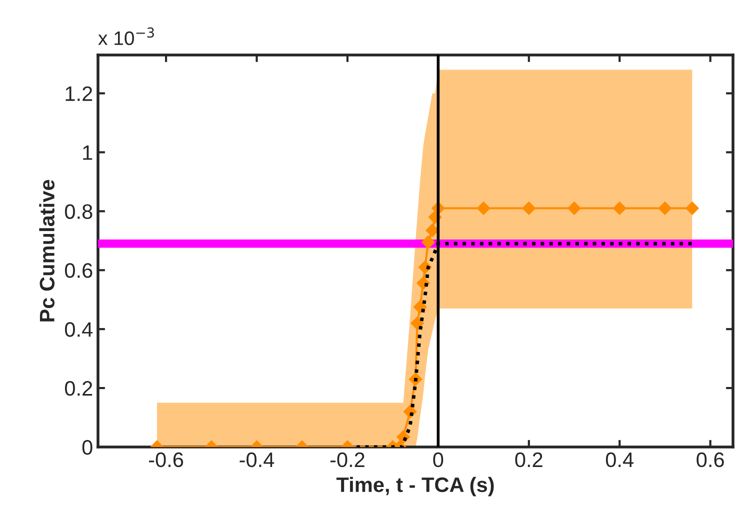 Image resolution: width=736 pixels, height=519 pixels. I want to click on y-tick-label: 0, so click(87, 447).